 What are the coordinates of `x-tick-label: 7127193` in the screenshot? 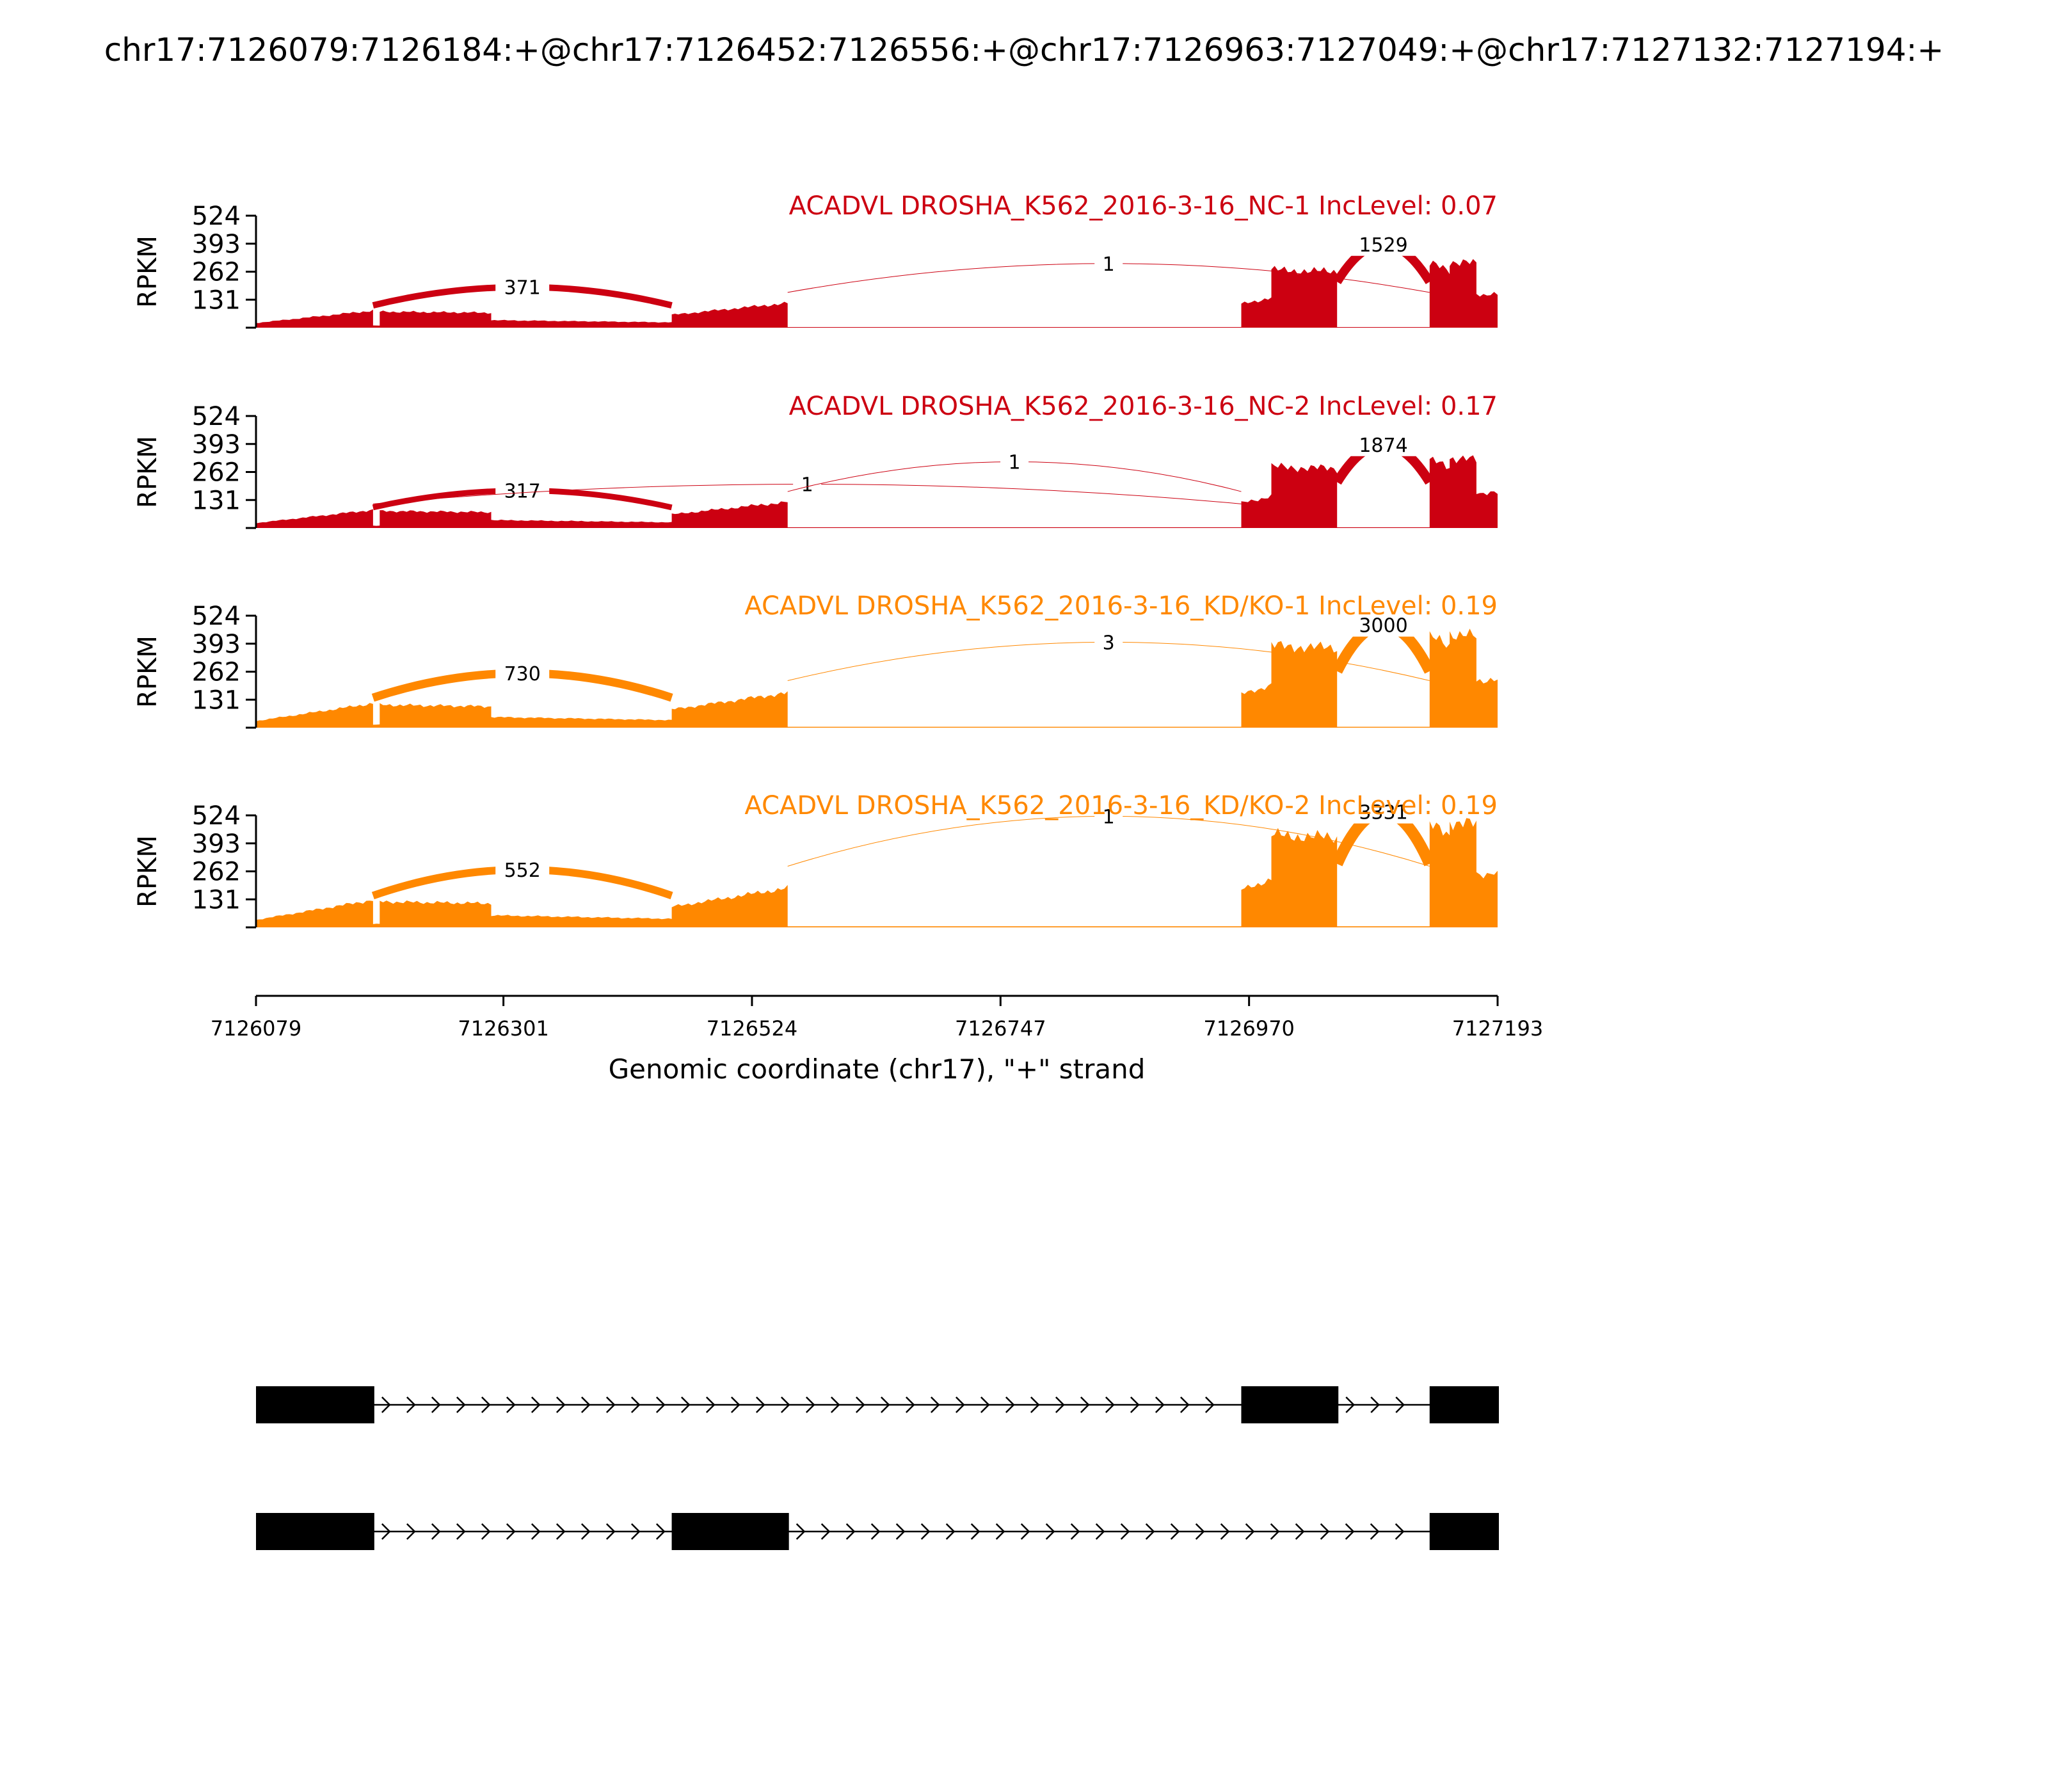 It's located at (1498, 1028).